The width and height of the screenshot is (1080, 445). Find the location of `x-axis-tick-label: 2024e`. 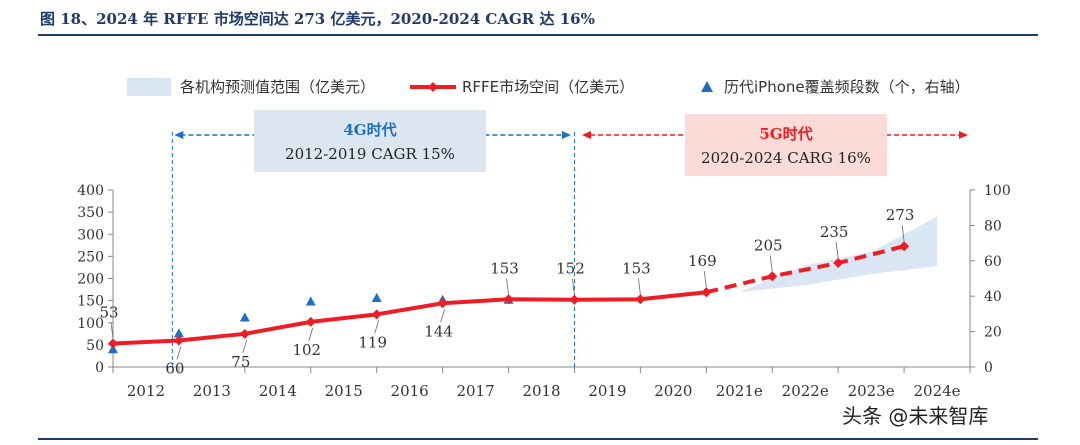

x-axis-tick-label: 2024e is located at coordinates (937, 391).